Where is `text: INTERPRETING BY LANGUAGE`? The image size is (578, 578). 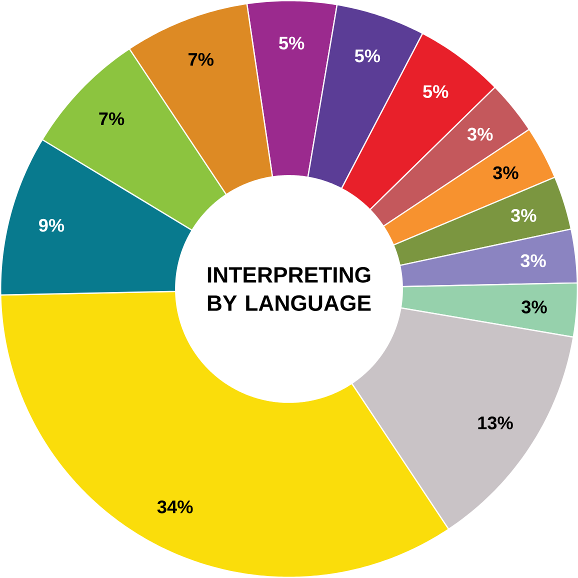
text: INTERPRETING BY LANGUAGE is located at coordinates (289, 289).